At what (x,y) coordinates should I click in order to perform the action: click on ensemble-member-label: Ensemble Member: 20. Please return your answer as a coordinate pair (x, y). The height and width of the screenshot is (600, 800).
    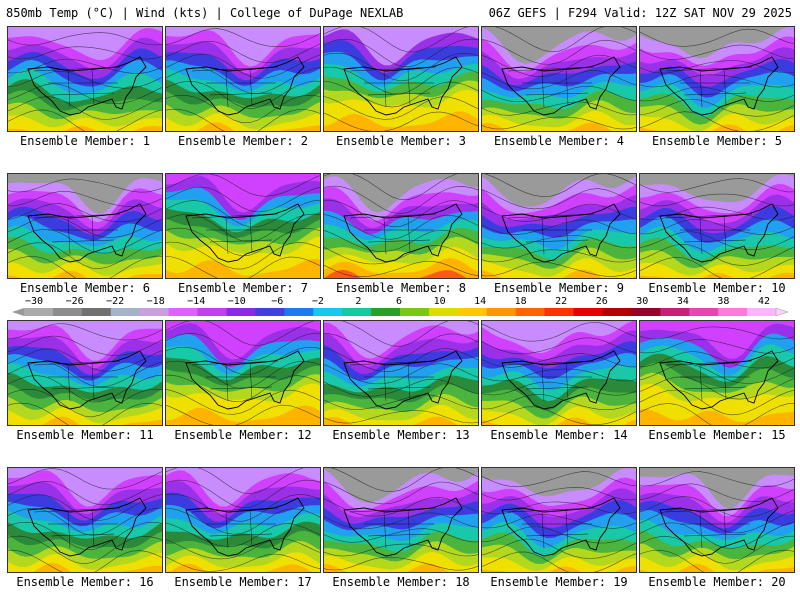
    Looking at the image, I should click on (717, 582).